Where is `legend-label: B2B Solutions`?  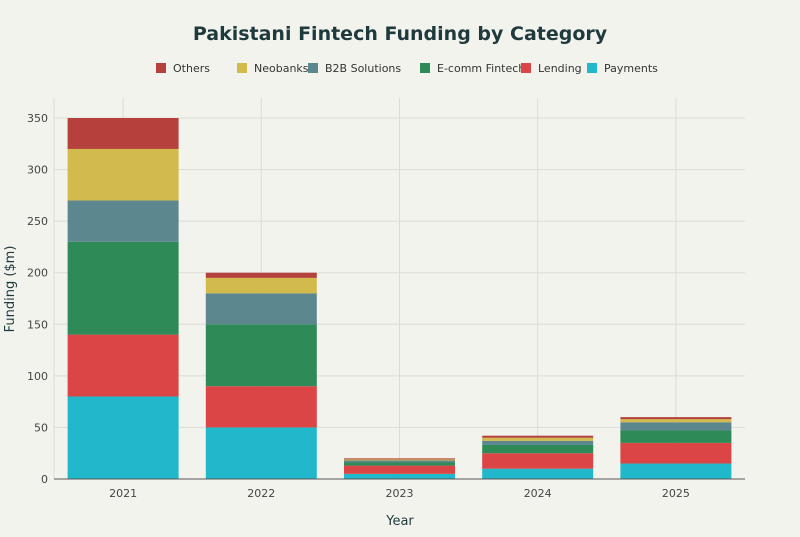
legend-label: B2B Solutions is located at coordinates (363, 68).